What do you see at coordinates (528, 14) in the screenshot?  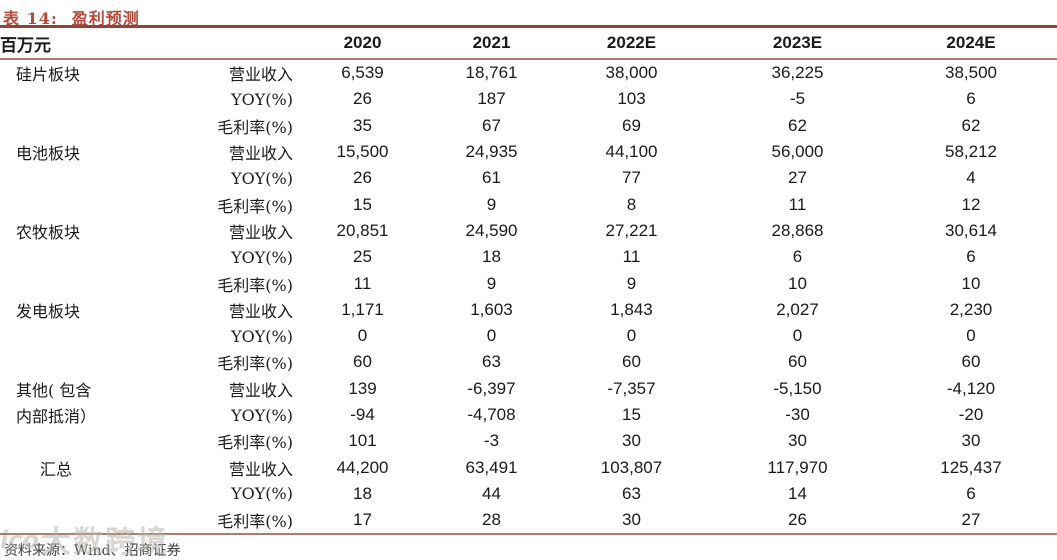 I see `table-title: 表 14: 盈利预测` at bounding box center [528, 14].